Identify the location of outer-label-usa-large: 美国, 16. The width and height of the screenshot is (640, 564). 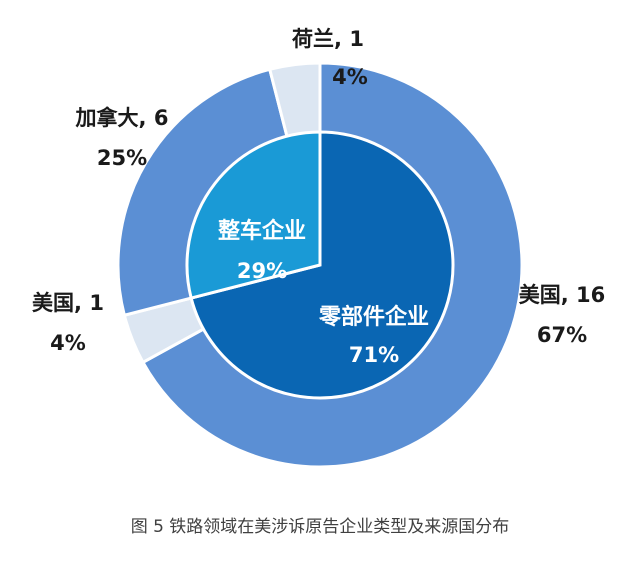
(562, 295).